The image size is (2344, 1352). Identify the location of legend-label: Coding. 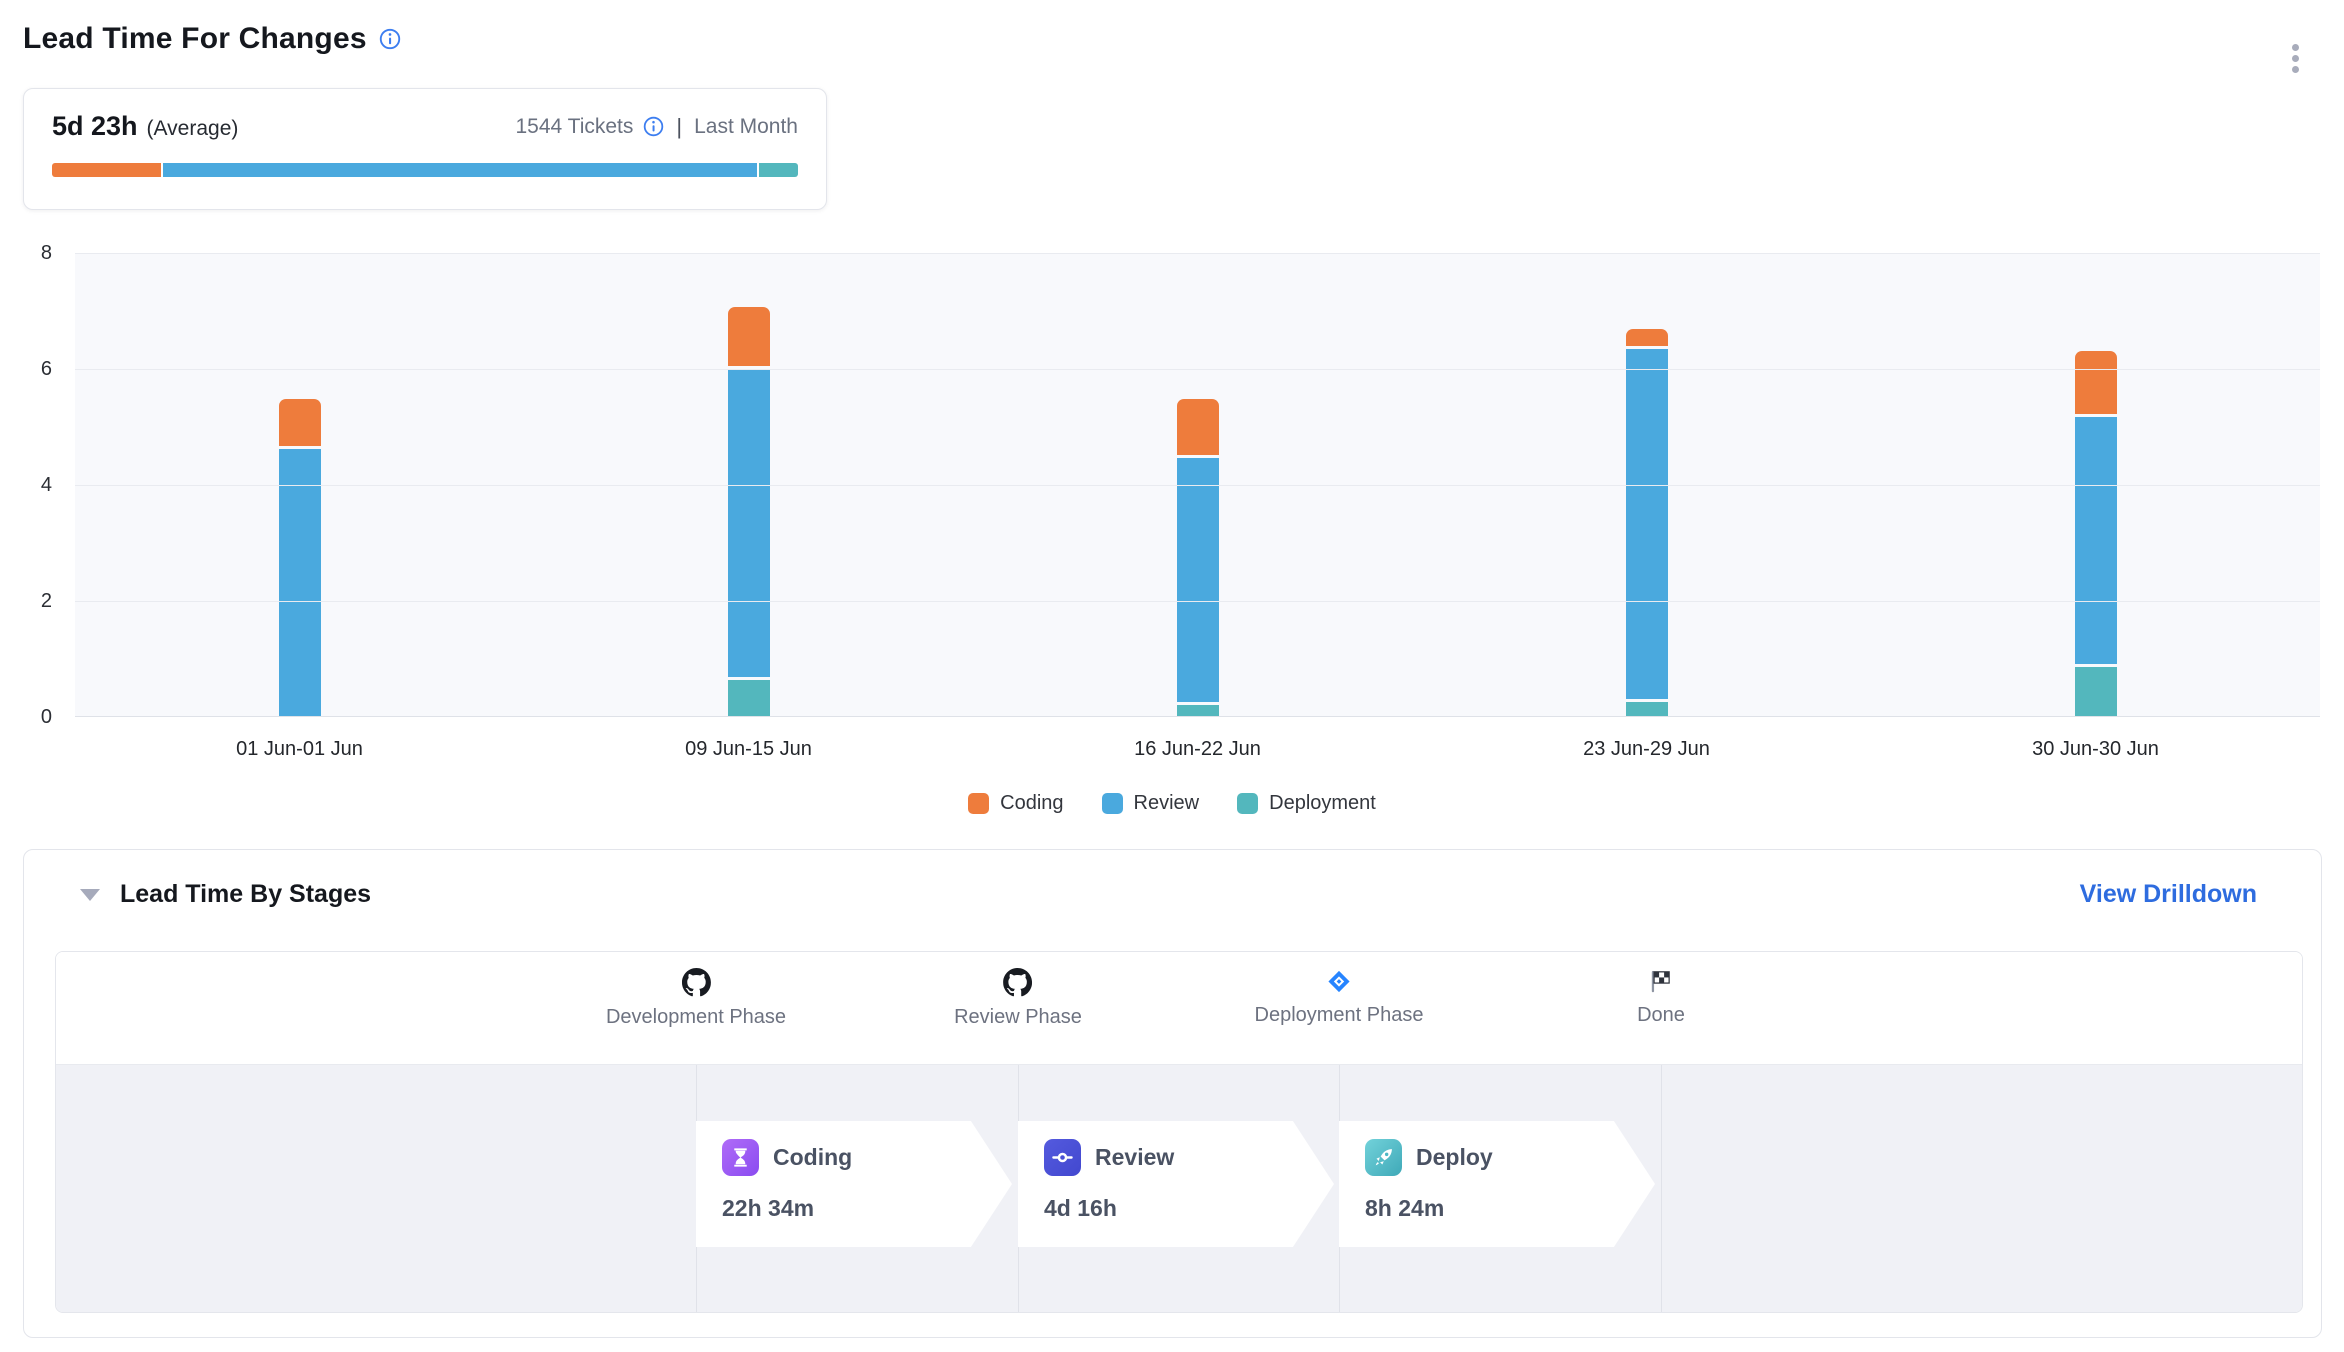
(1032, 803).